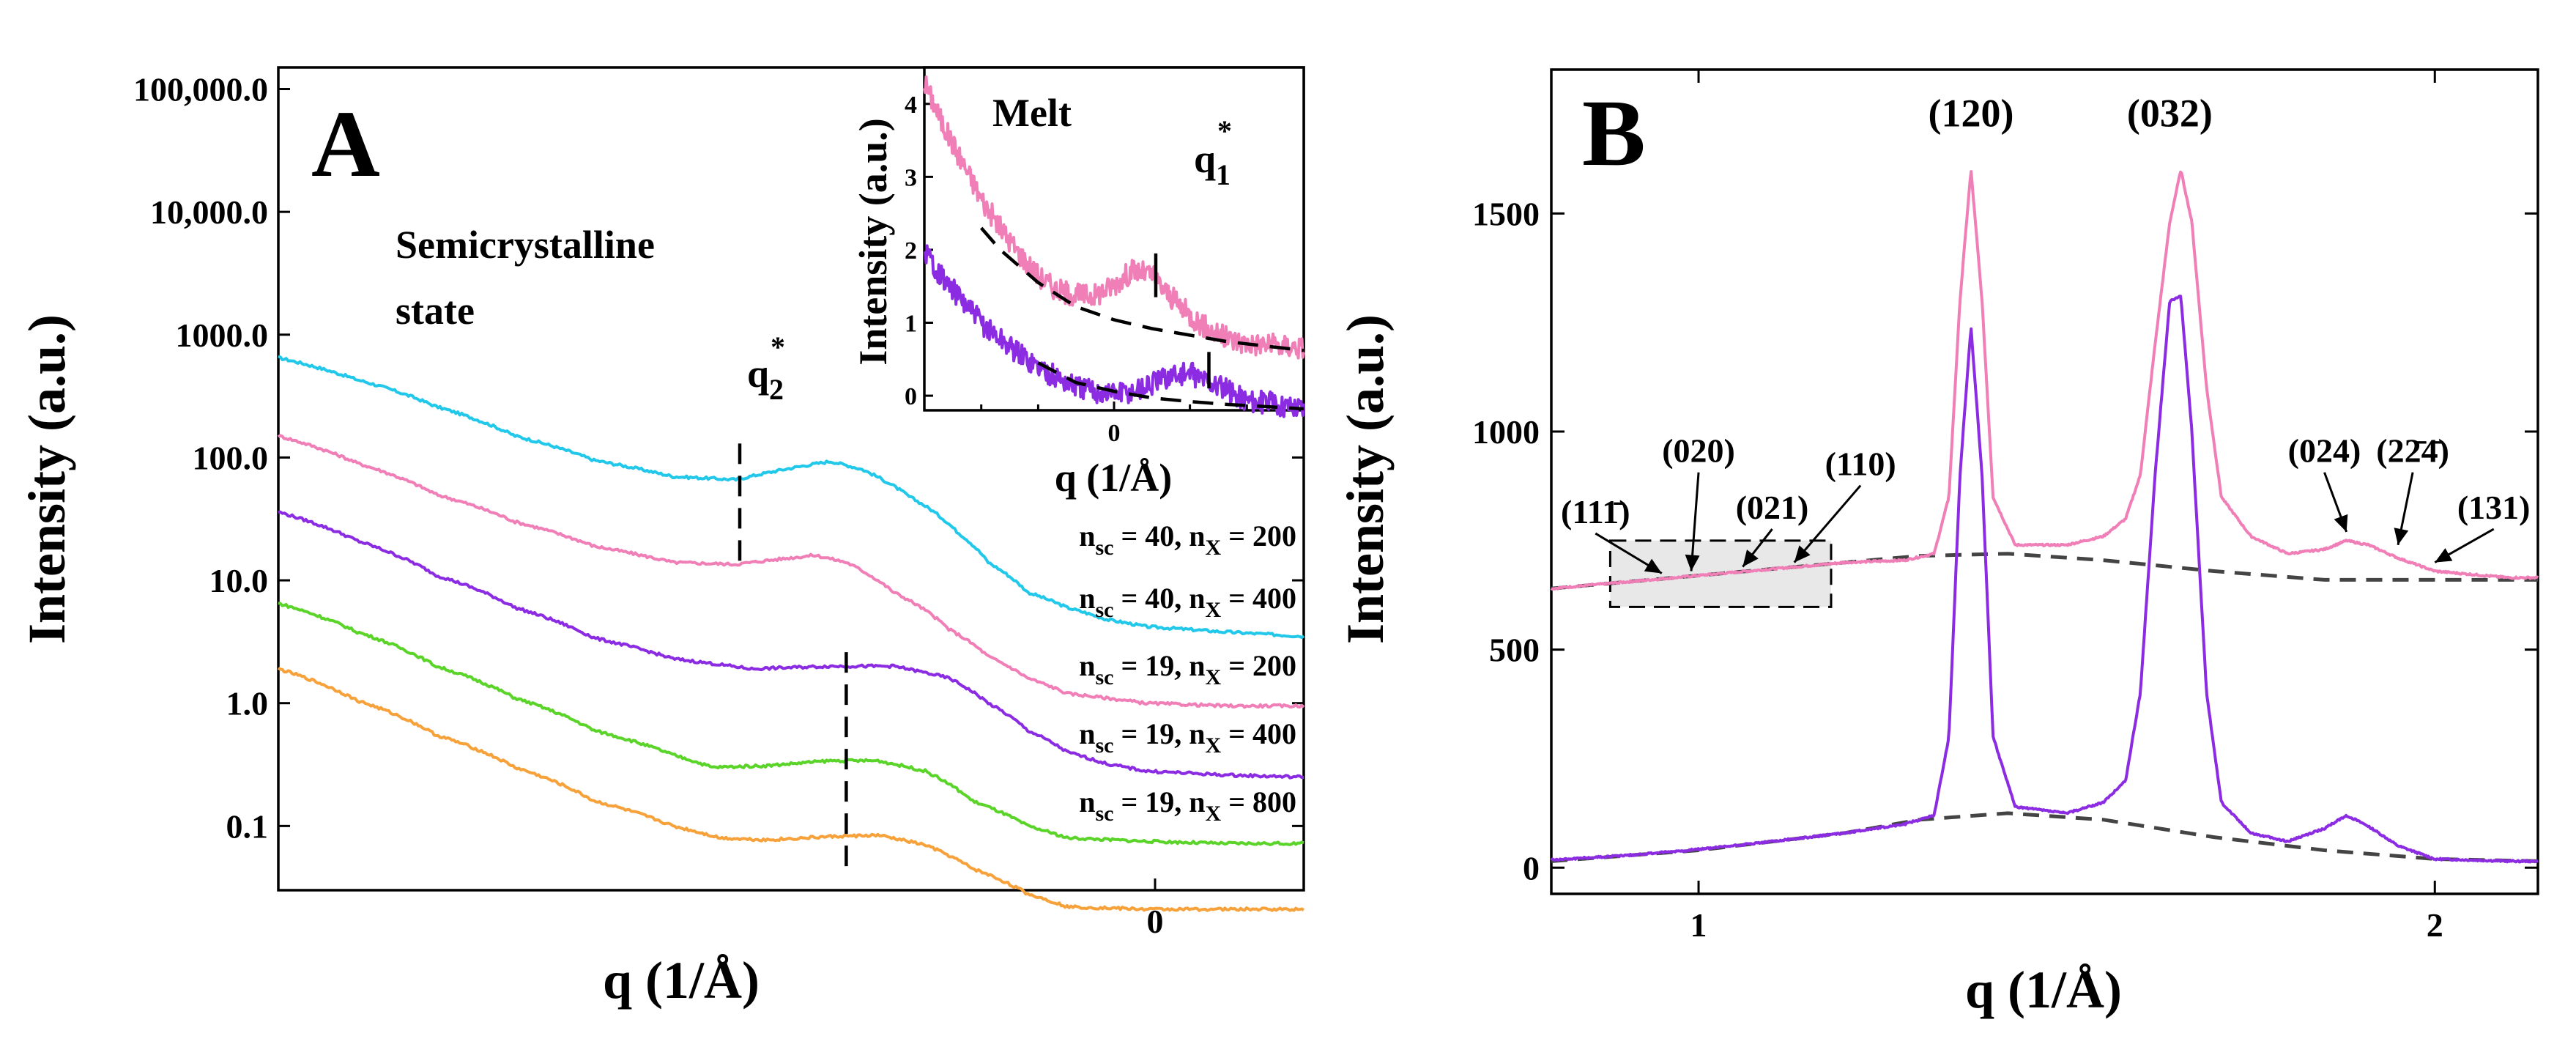 The image size is (2576, 1047). Describe the element at coordinates (1970, 113) in the screenshot. I see `peak-label: (120)` at that location.